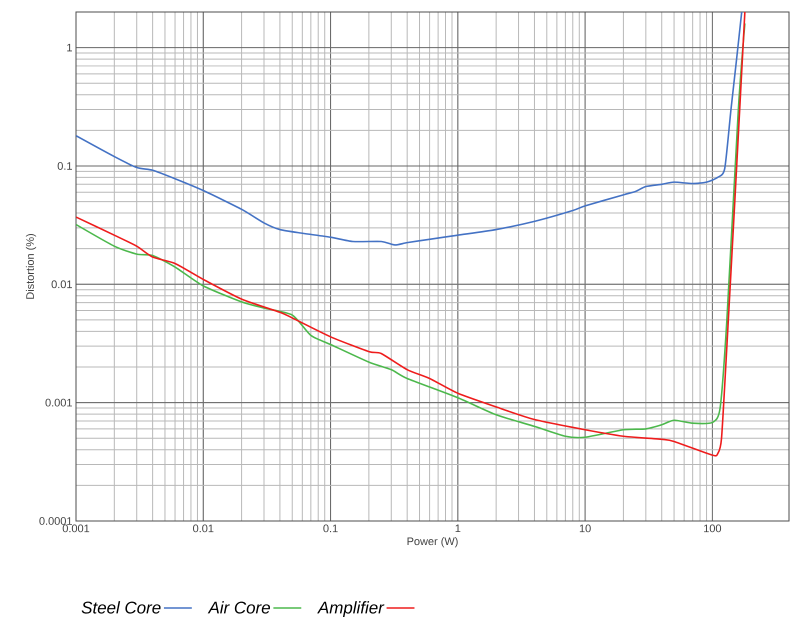  I want to click on x-tick-label: 10, so click(585, 528).